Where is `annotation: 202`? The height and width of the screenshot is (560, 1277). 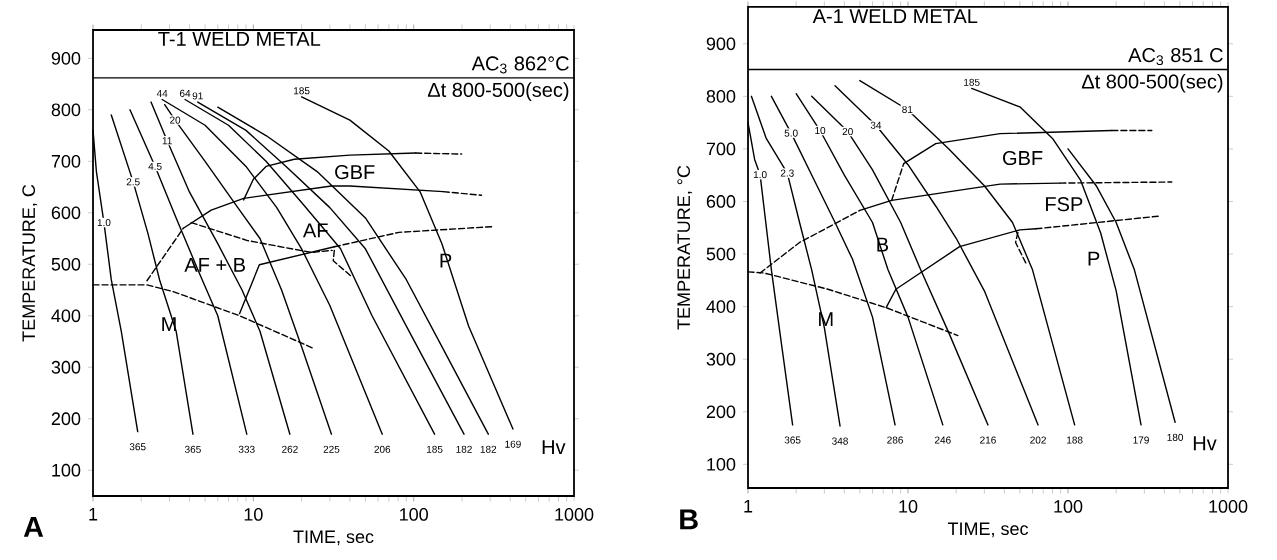
annotation: 202 is located at coordinates (1038, 440).